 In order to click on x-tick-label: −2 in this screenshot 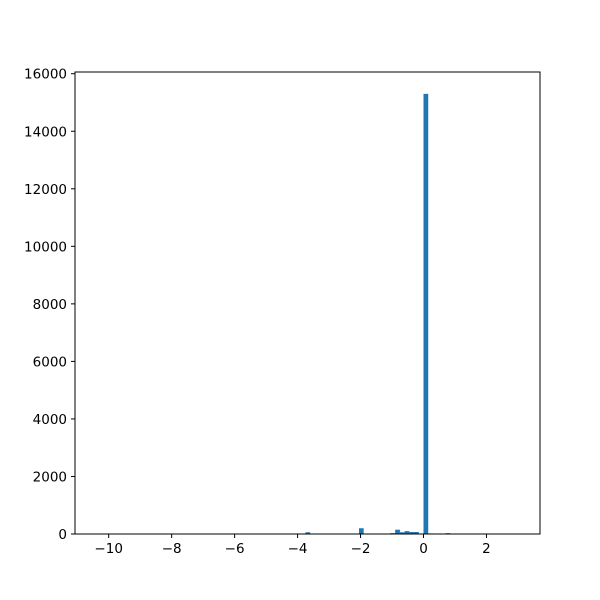, I will do `click(361, 549)`.